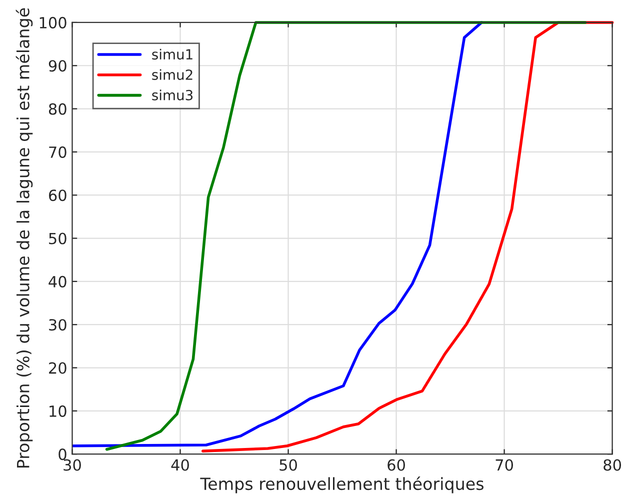  What do you see at coordinates (172, 74) in the screenshot?
I see `legend-label: simu2` at bounding box center [172, 74].